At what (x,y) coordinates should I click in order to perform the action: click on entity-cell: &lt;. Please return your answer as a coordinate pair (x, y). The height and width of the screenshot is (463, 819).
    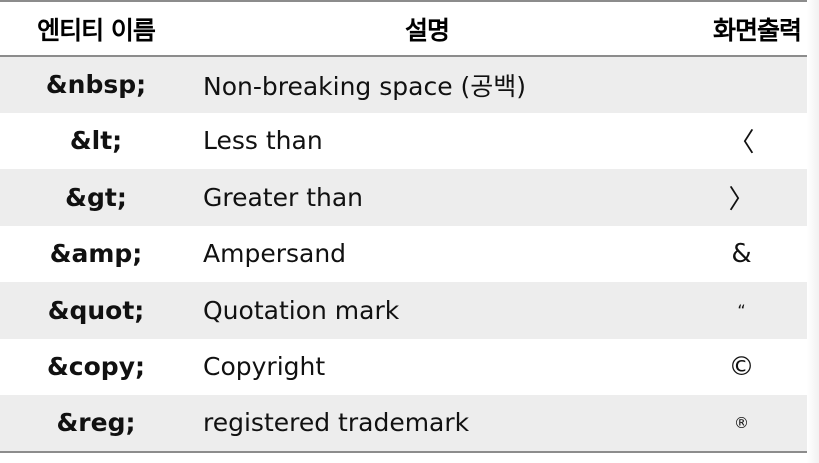
    Looking at the image, I should click on (96, 141).